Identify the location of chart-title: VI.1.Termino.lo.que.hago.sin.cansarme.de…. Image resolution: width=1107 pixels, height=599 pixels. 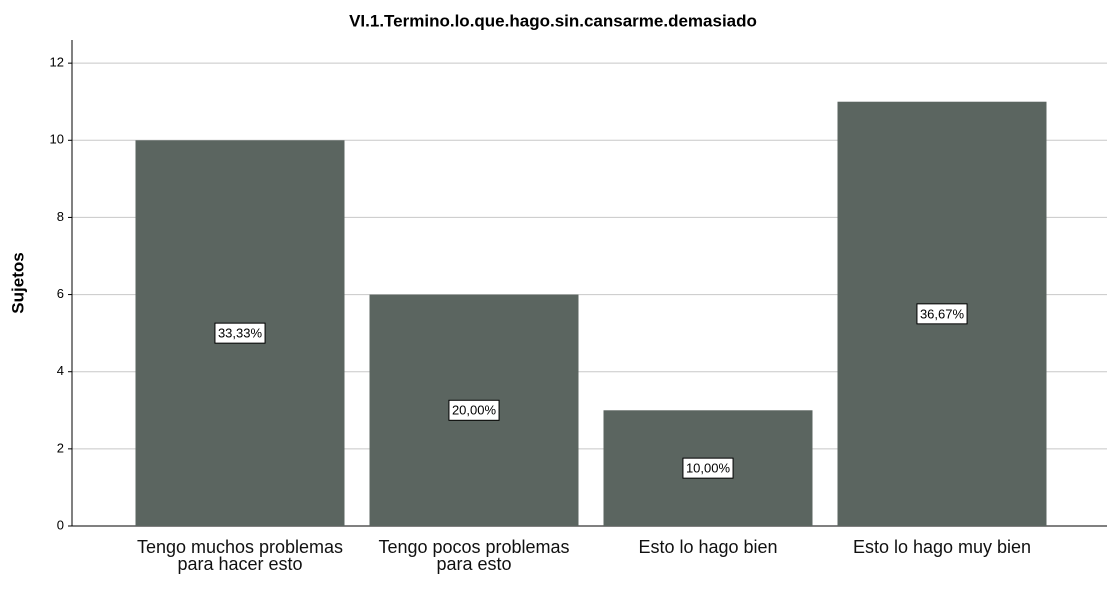
(553, 20).